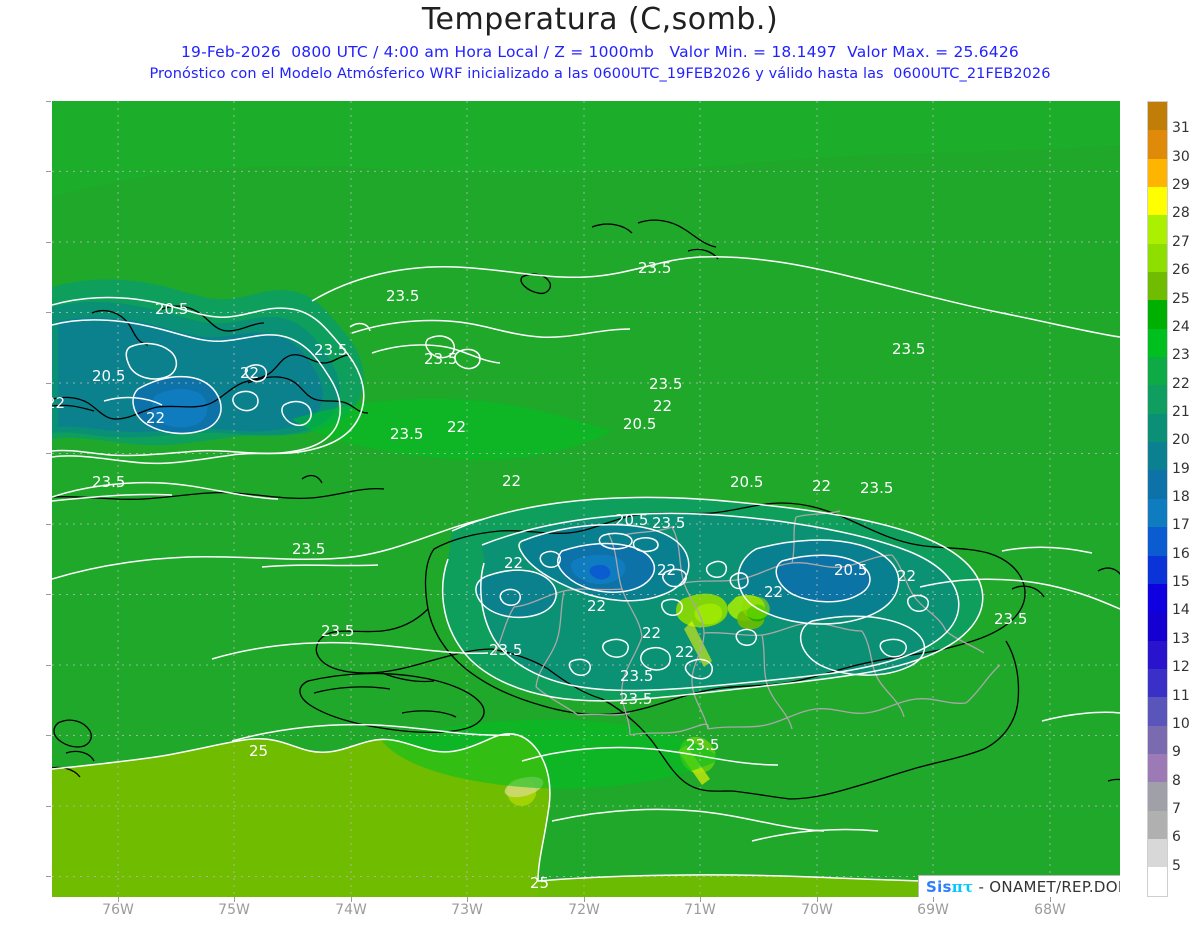 Image resolution: width=1200 pixels, height=927 pixels. What do you see at coordinates (1176, 837) in the screenshot?
I see `colorbar-tick-label: 6` at bounding box center [1176, 837].